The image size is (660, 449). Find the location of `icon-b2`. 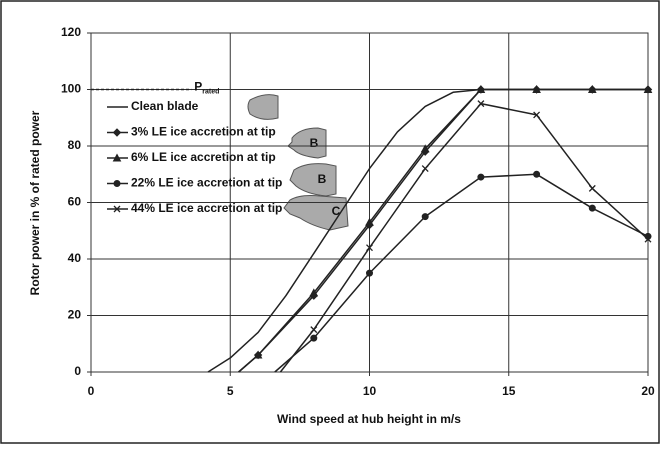

icon-b2 is located at coordinates (313, 180).